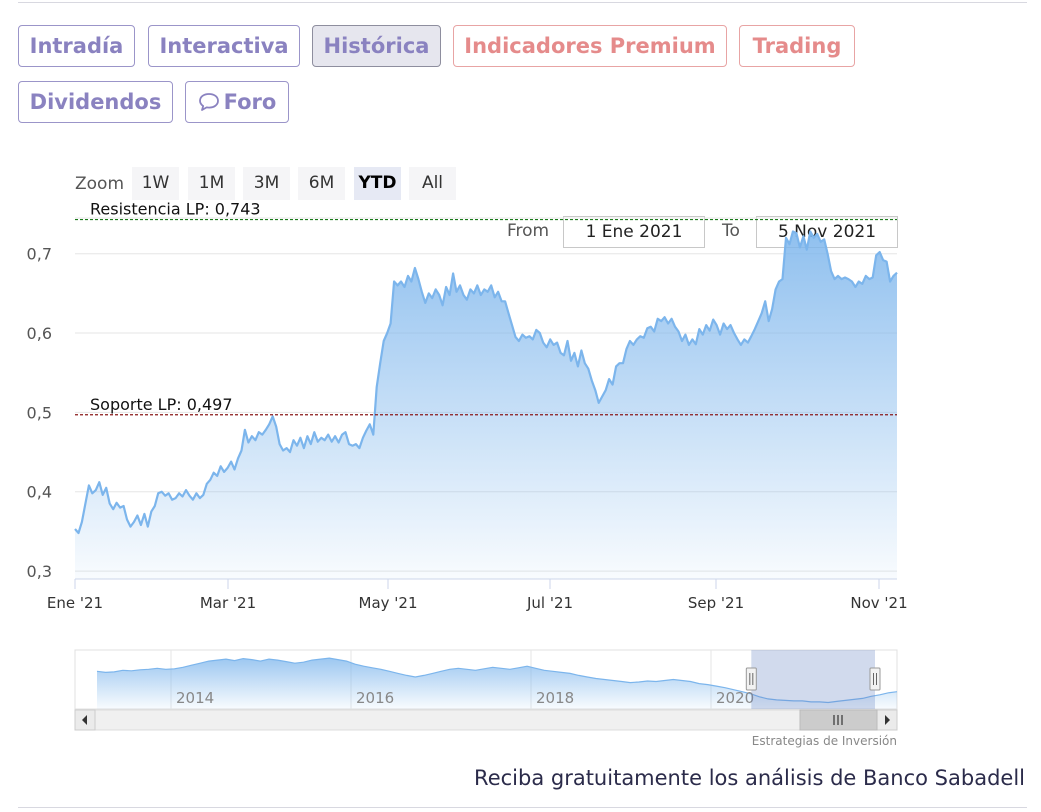 The image size is (1041, 812). What do you see at coordinates (716, 603) in the screenshot?
I see `x-tick-label: Sep '21` at bounding box center [716, 603].